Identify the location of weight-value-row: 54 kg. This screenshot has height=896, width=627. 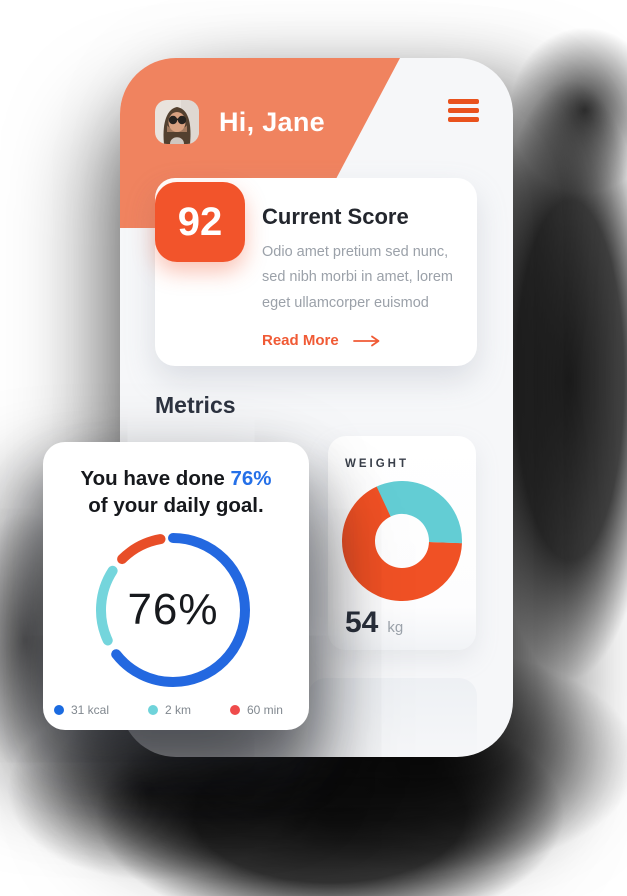
(374, 623).